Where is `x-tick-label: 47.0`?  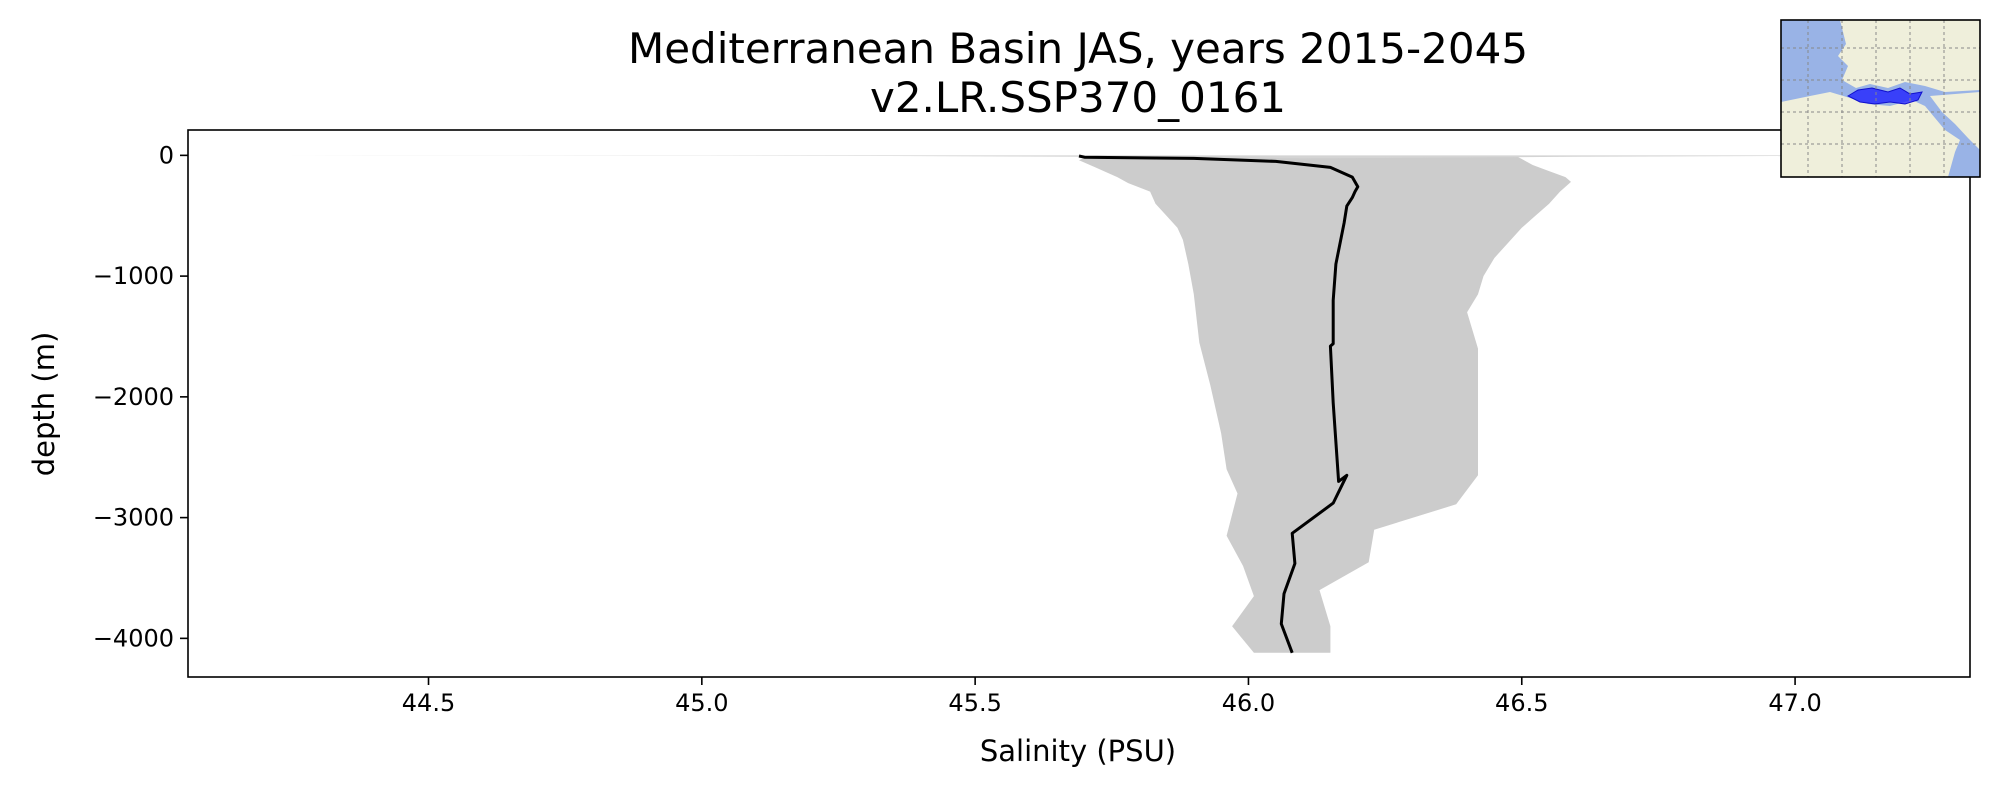
x-tick-label: 47.0 is located at coordinates (1794, 703).